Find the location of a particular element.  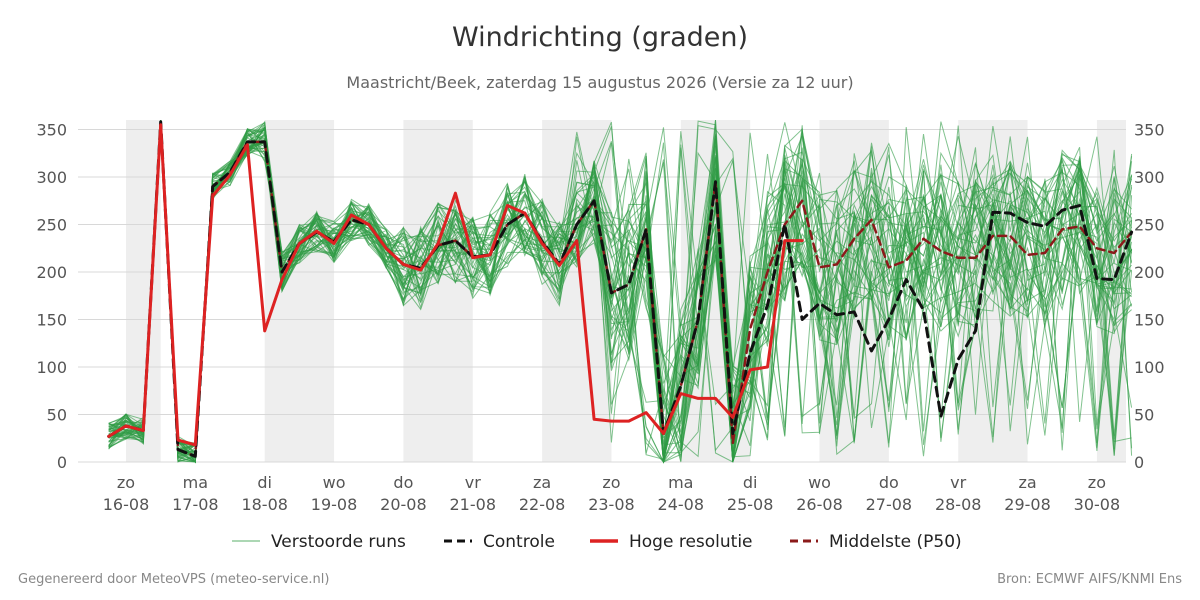

y-tick-label-right: 100 is located at coordinates (1149, 367).